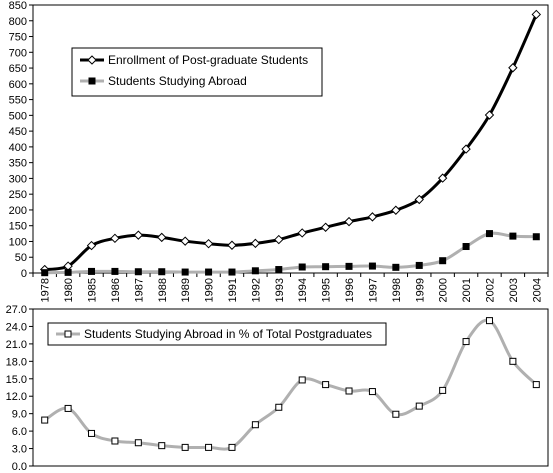 This screenshot has height=473, width=553. Describe the element at coordinates (69, 290) in the screenshot. I see `x-tick-label-0-1: 1980` at that location.